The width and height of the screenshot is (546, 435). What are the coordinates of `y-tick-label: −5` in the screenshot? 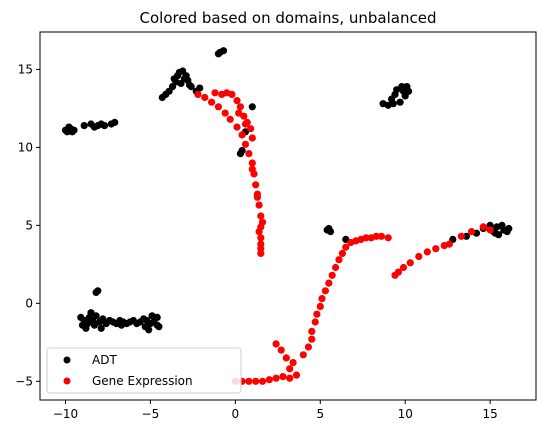 It's located at (24, 381).